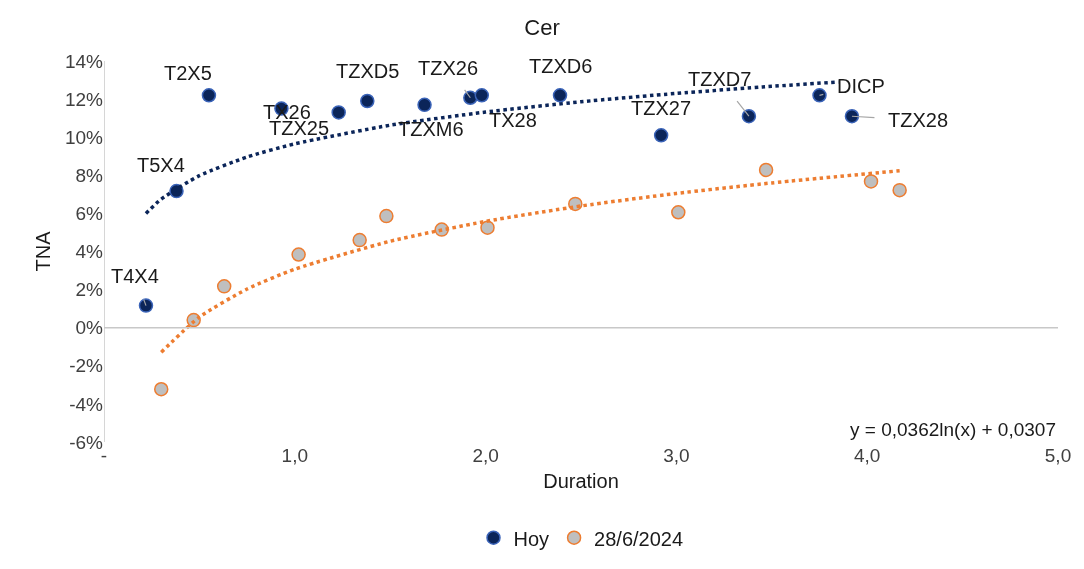 This screenshot has width=1084, height=569. I want to click on y-axis-title: TNA, so click(43, 251).